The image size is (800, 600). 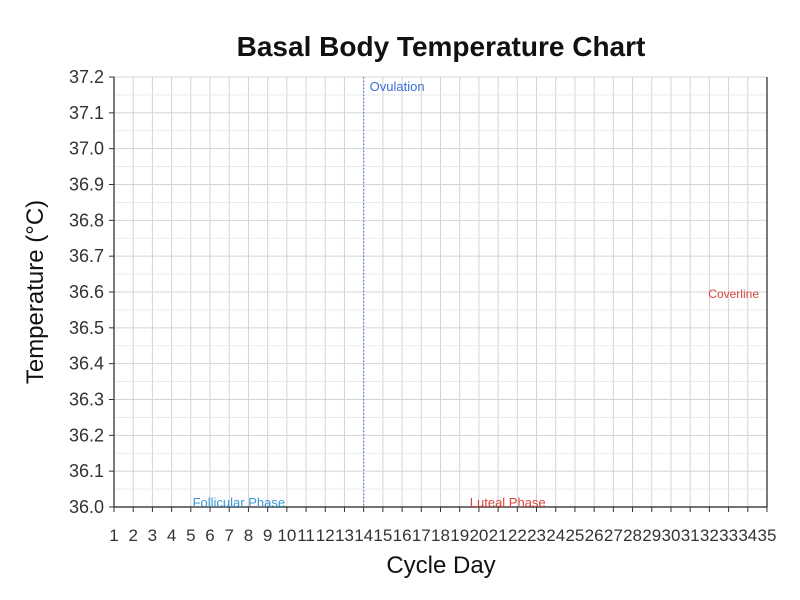 I want to click on x-tick-label: 9, so click(x=267, y=535).